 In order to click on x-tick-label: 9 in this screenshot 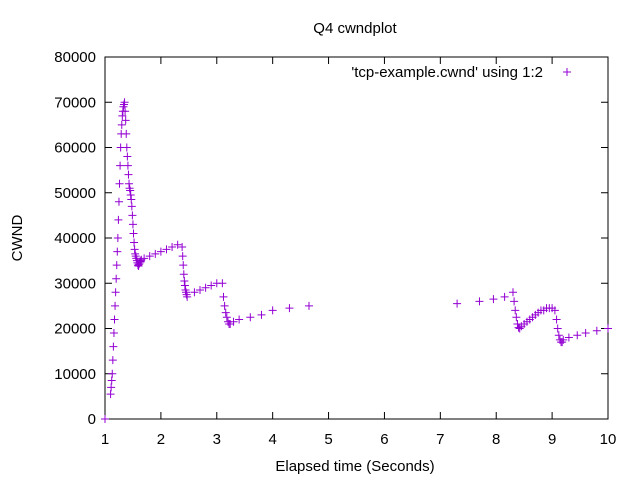, I will do `click(552, 439)`.